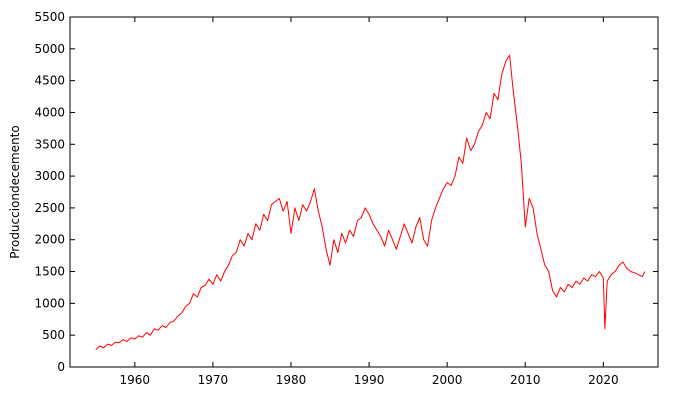  What do you see at coordinates (291, 380) in the screenshot?
I see `x-tick-label: 1980` at bounding box center [291, 380].